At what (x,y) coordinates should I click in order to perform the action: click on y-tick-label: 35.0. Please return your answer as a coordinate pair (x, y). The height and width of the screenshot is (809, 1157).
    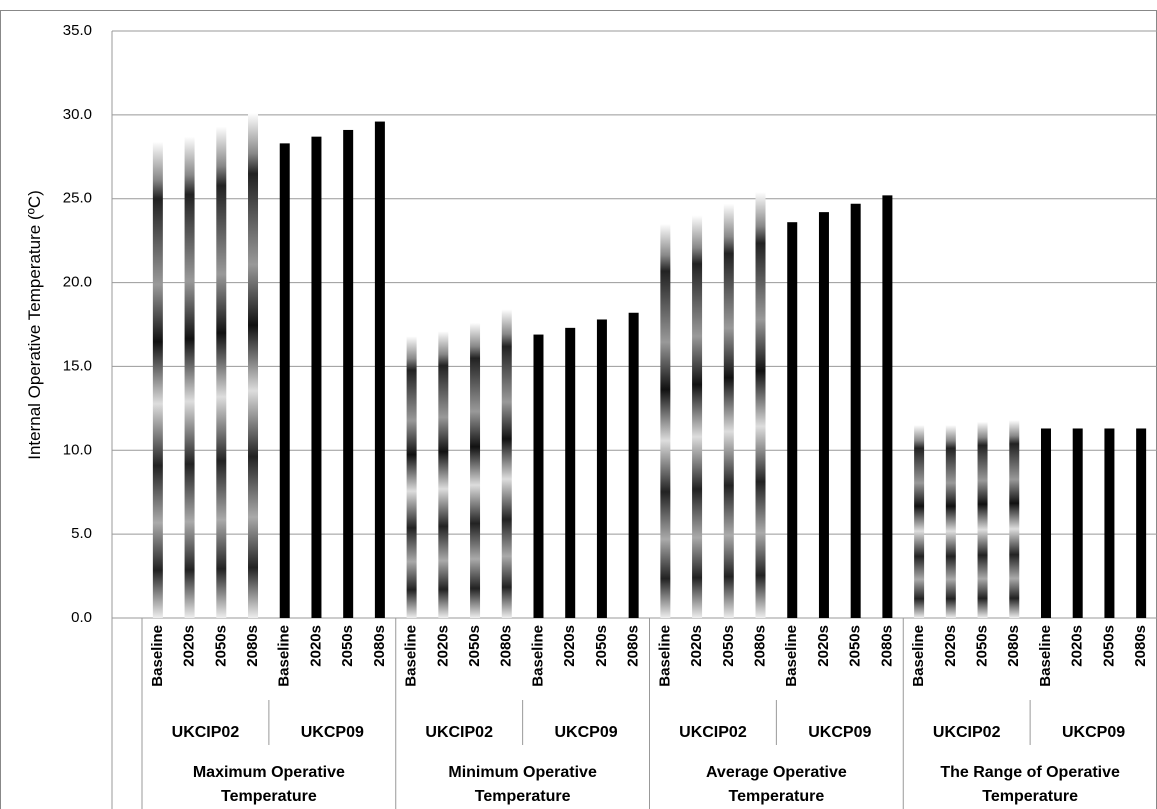
    Looking at the image, I should click on (77, 30).